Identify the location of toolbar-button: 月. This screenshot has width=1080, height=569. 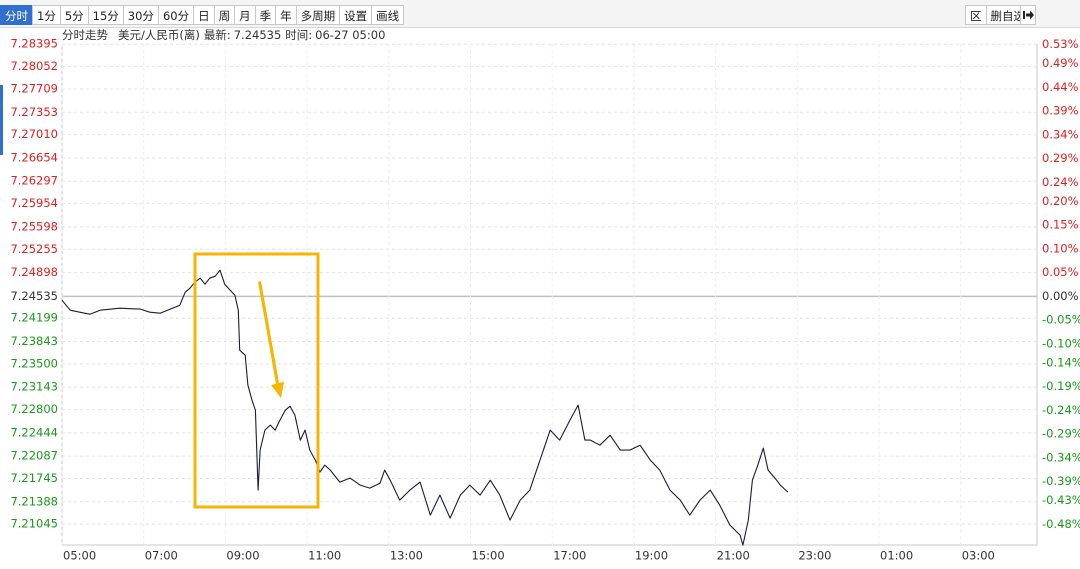
(245, 15).